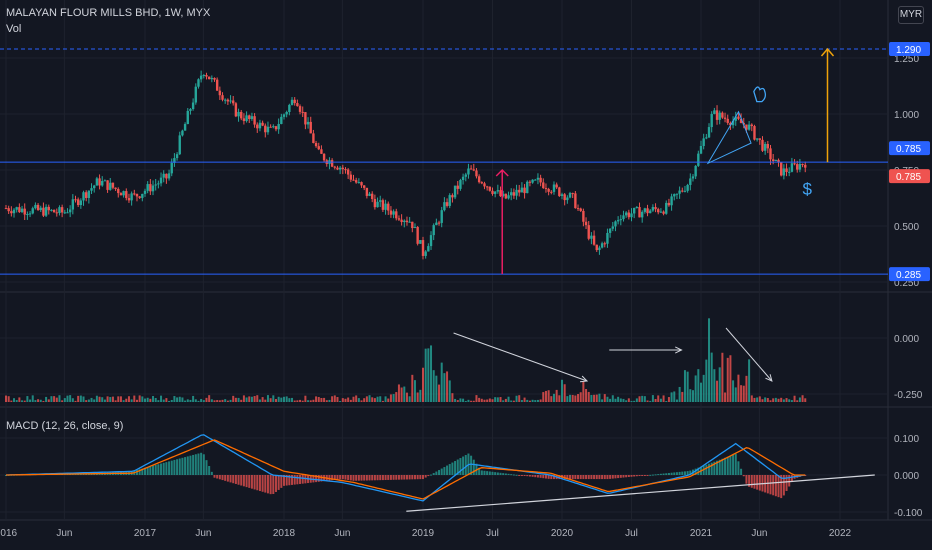 Image resolution: width=932 pixels, height=550 pixels. I want to click on price-label: 0.785, so click(908, 177).